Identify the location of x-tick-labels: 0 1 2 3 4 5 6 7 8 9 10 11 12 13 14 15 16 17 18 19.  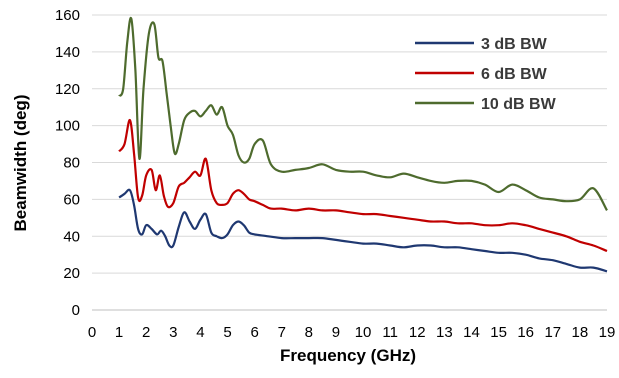
(352, 332).